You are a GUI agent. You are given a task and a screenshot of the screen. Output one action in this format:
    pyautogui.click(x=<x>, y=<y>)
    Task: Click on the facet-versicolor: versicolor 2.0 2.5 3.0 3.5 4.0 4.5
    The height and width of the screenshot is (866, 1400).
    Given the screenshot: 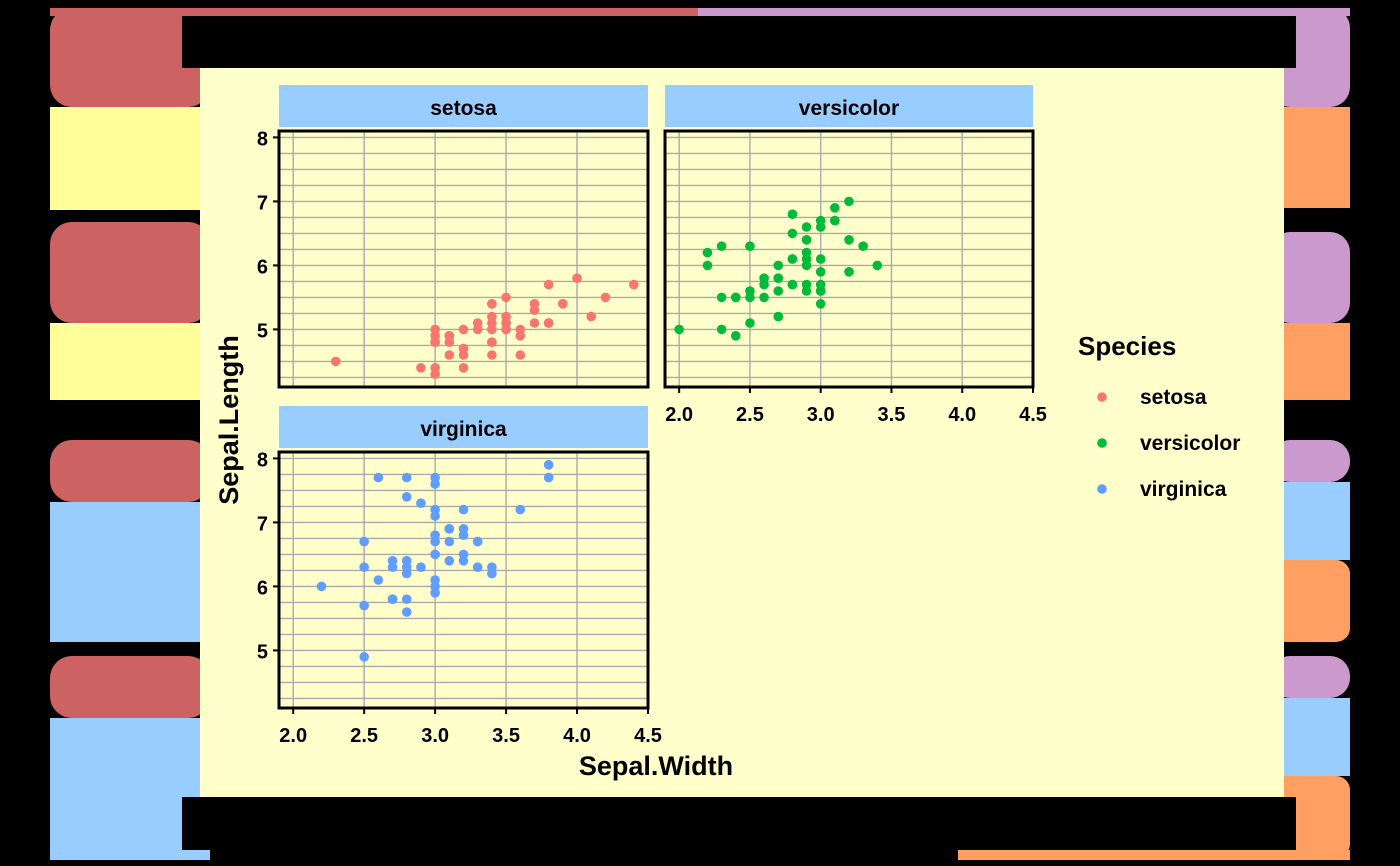 What is the action you would take?
    pyautogui.click(x=855, y=255)
    